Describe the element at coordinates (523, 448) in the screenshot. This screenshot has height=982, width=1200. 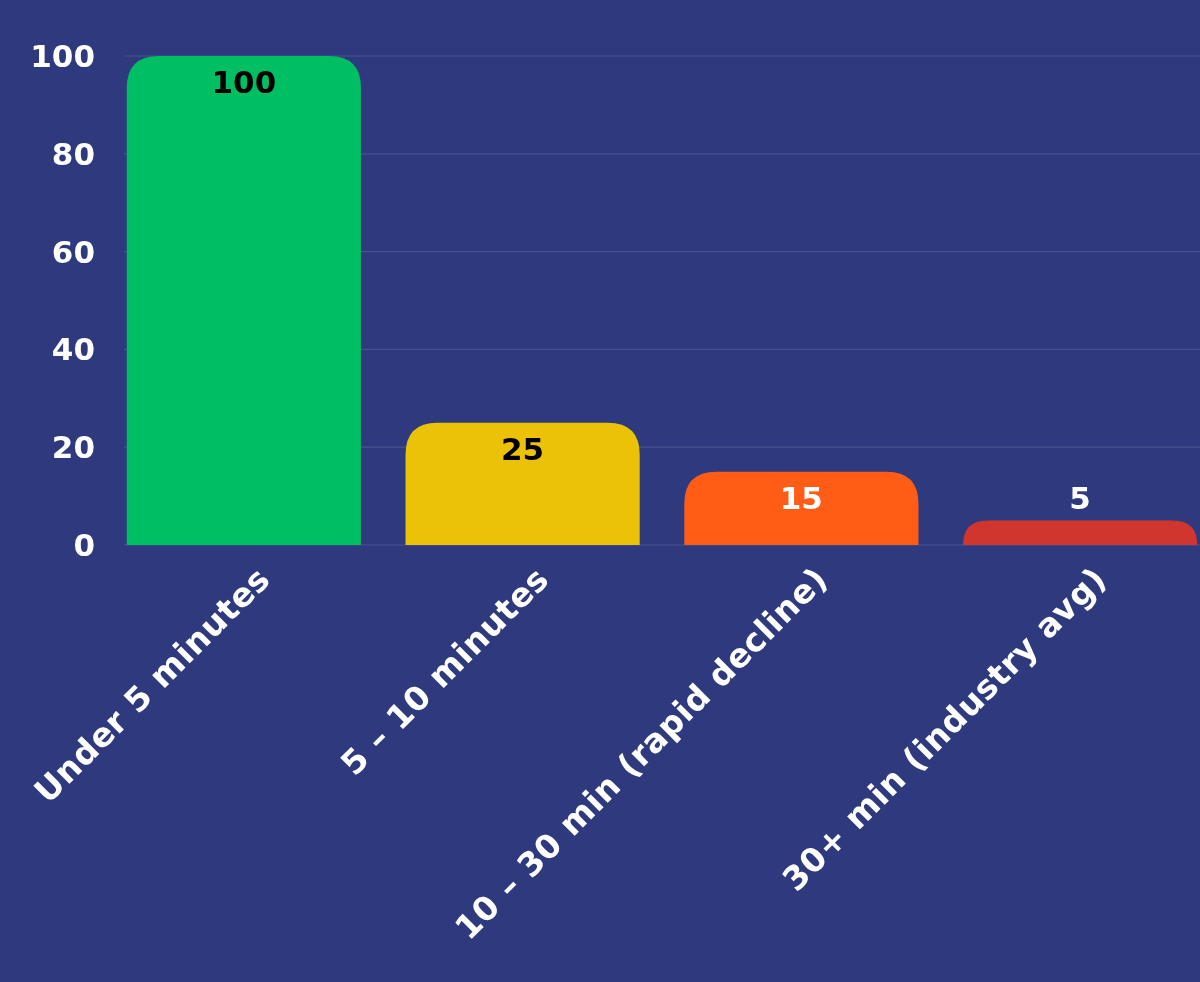
I see `data-label: 25` at that location.